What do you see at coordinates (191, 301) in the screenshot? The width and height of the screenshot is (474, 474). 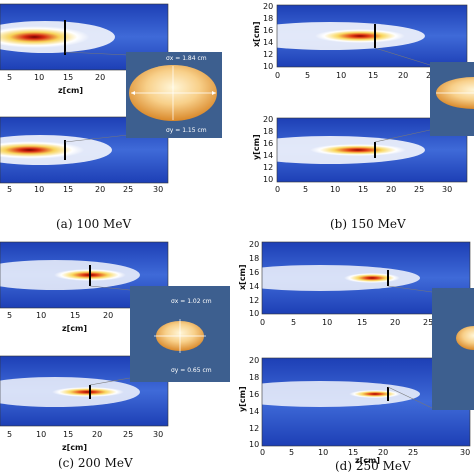 I see `sigma-x-label: σx = 1.02 cm` at bounding box center [191, 301].